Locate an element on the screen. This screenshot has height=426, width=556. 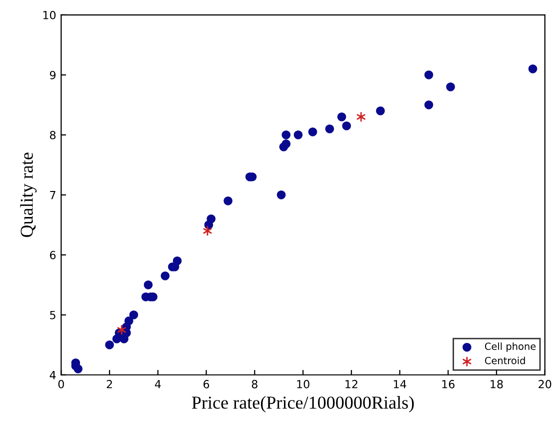
x-tick-label: 16 is located at coordinates (448, 384).